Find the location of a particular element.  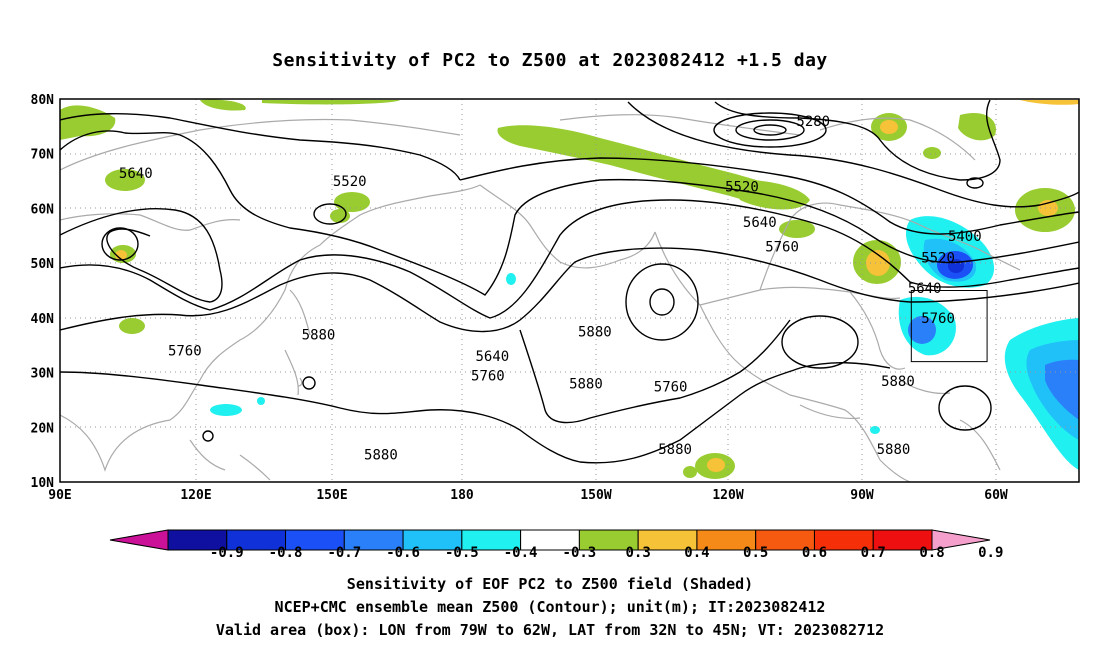

colorbar-label: -0.6 is located at coordinates (403, 553).